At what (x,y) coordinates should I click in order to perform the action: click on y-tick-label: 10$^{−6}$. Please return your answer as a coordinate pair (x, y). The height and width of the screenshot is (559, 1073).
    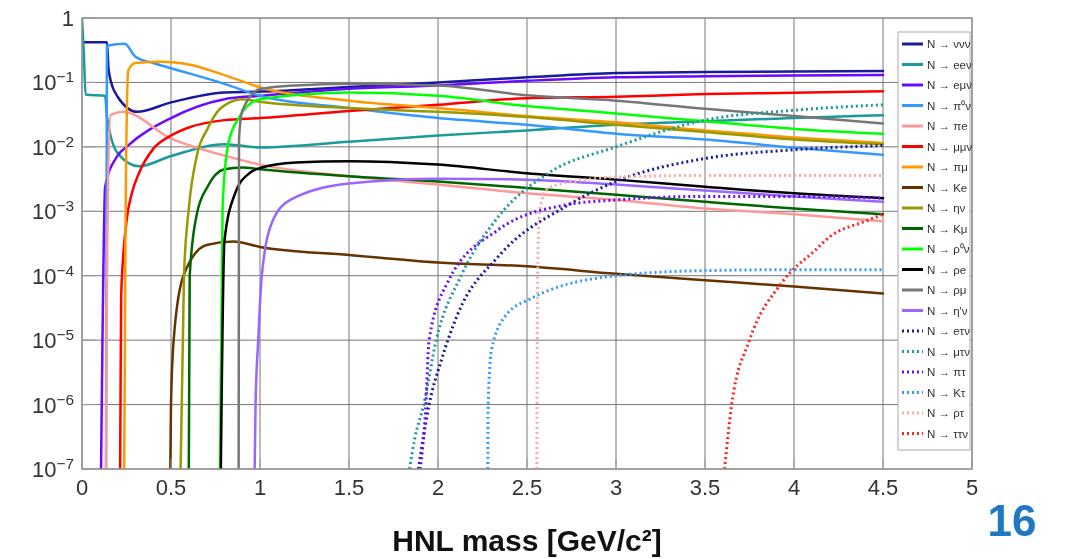
    Looking at the image, I should click on (52, 404).